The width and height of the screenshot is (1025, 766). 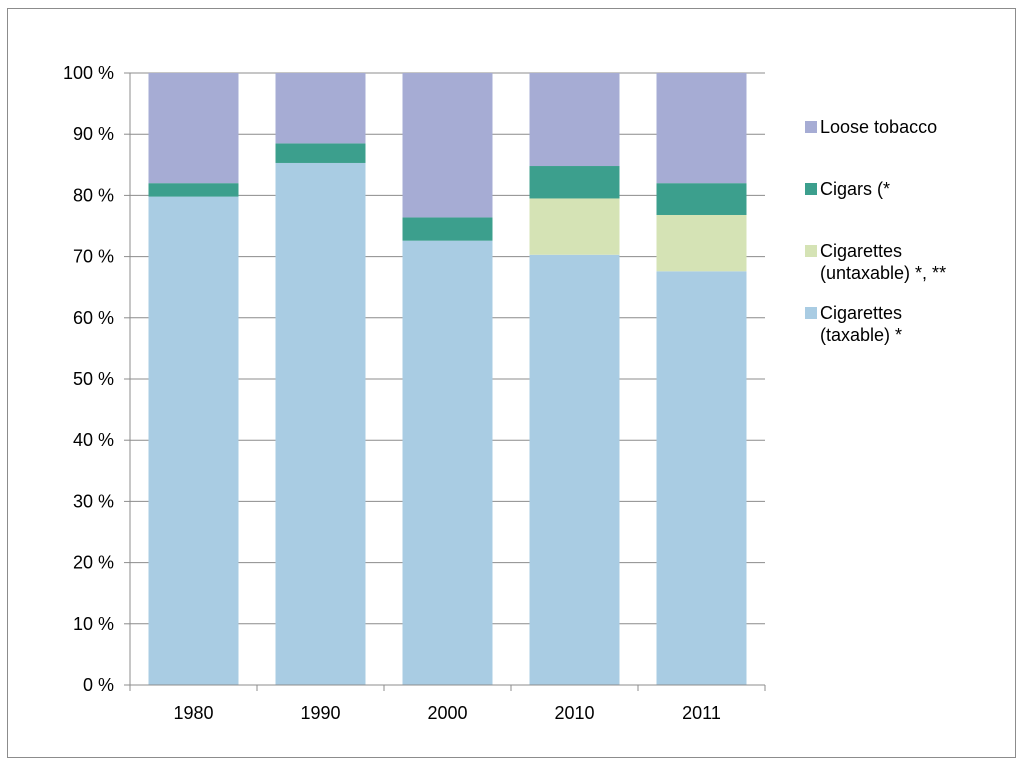 I want to click on y-tick-label: 80 %, so click(x=93, y=195).